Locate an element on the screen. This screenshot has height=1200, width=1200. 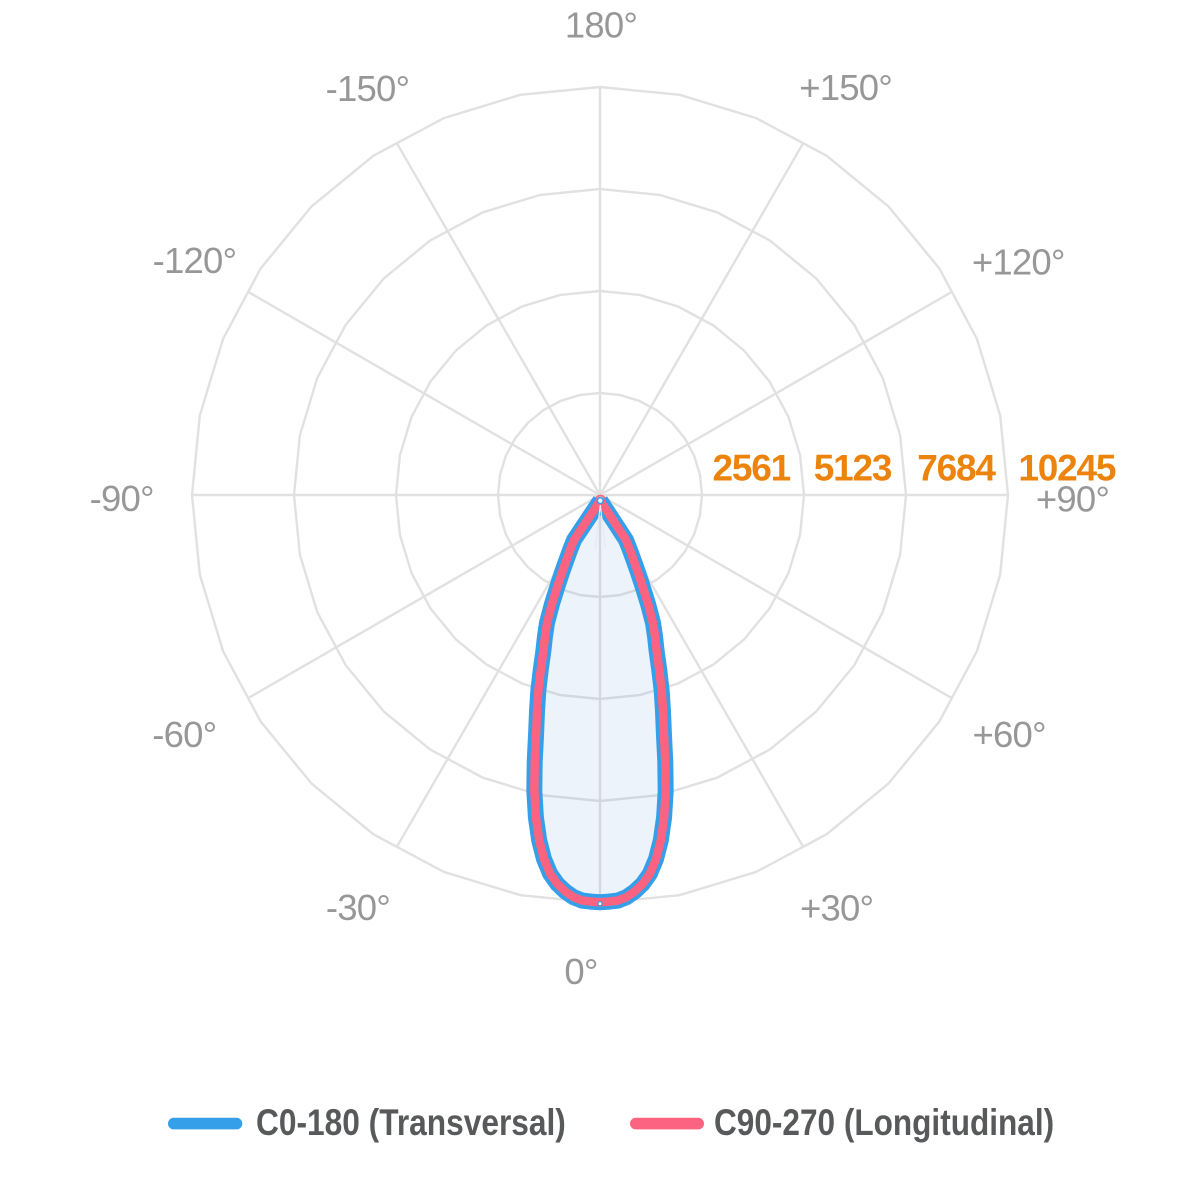
svg-text: 5123 is located at coordinates (853, 468).